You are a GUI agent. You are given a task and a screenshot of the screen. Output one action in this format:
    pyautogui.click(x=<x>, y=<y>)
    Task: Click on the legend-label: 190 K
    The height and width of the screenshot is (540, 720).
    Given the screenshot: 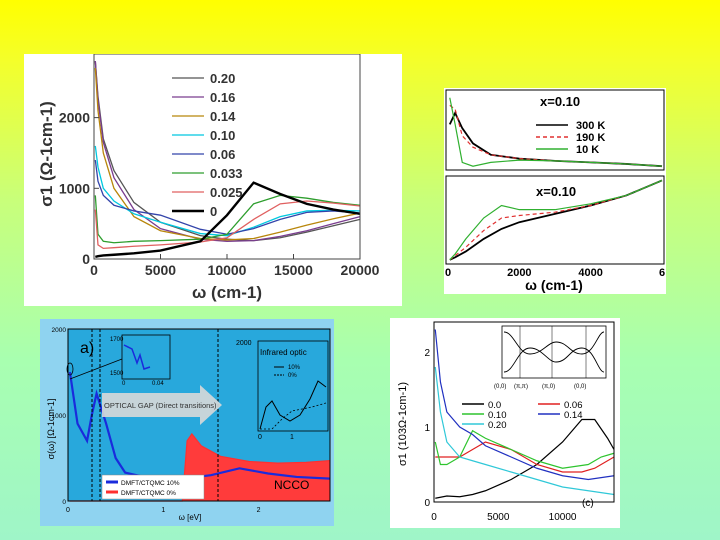 What is the action you would take?
    pyautogui.click(x=590, y=138)
    